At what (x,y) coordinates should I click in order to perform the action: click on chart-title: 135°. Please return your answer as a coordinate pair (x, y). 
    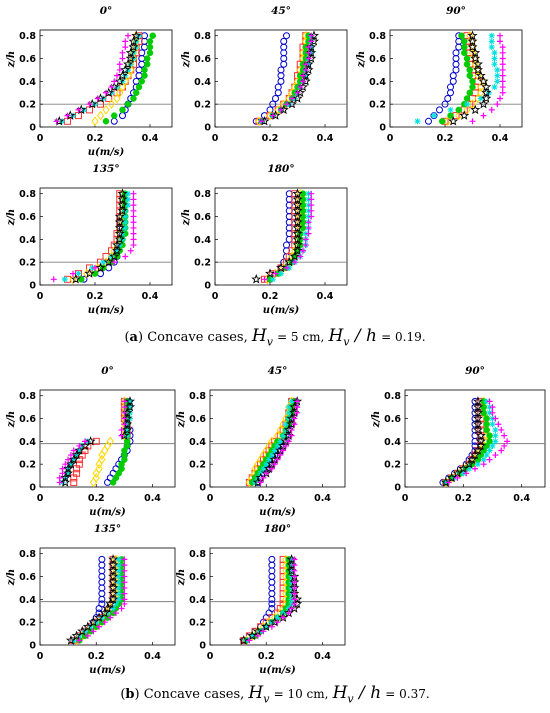
    Looking at the image, I should click on (105, 169).